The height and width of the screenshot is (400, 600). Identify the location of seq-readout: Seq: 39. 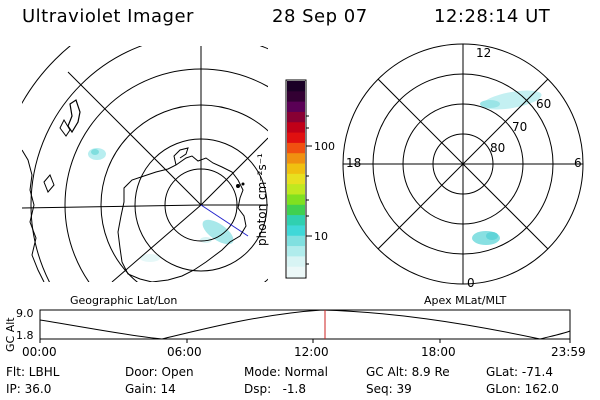
(389, 389).